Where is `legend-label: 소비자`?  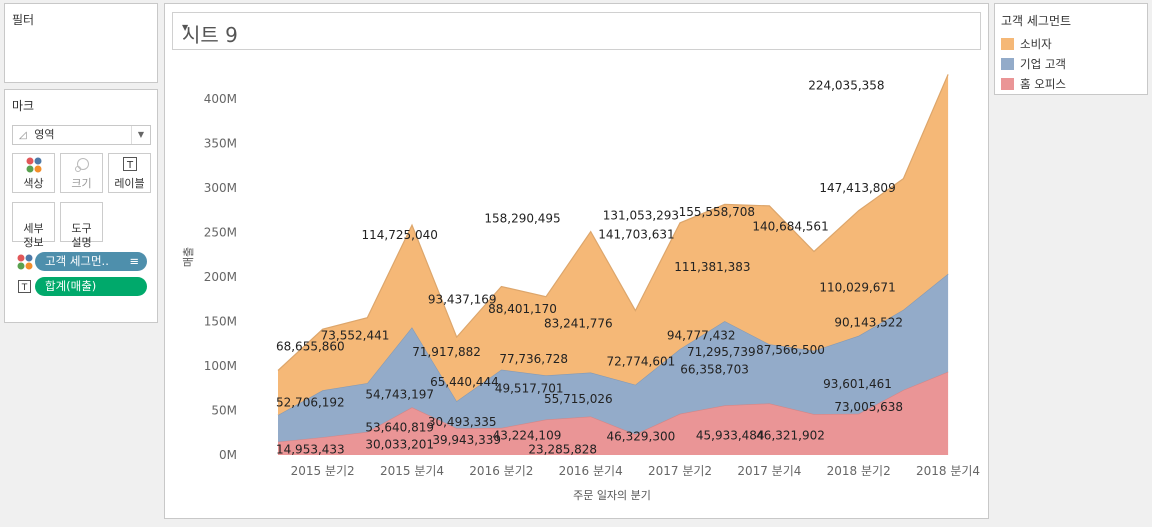 legend-label: 소비자 is located at coordinates (1036, 44).